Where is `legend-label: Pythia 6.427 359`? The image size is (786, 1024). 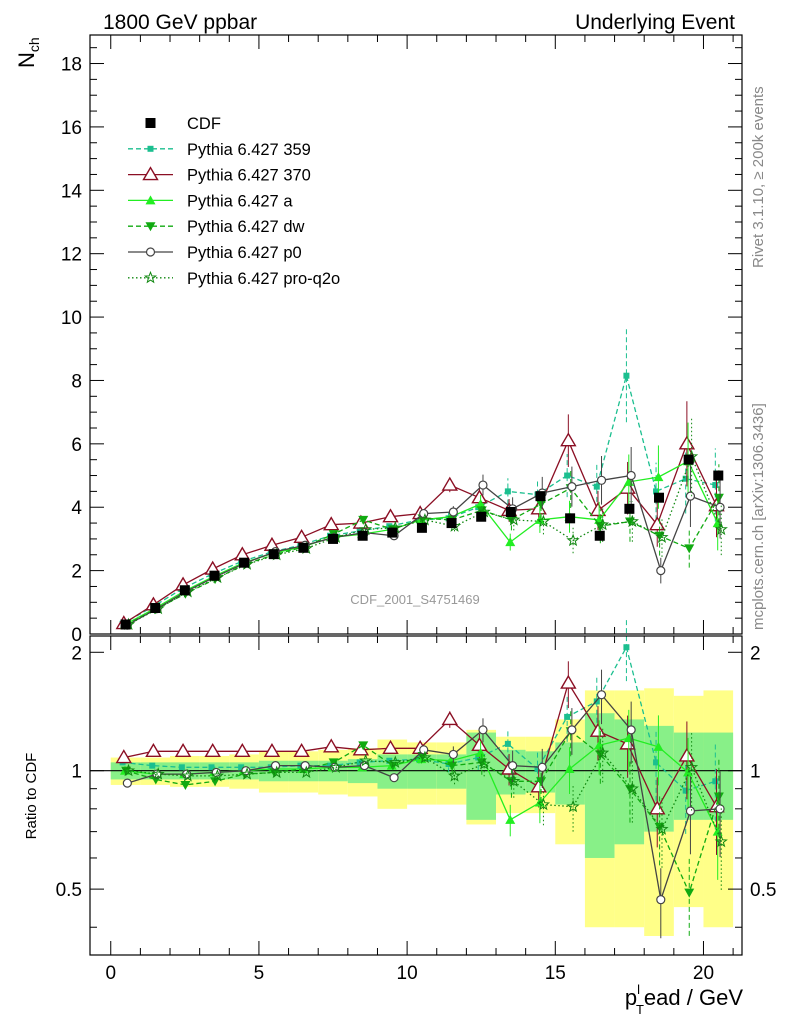 legend-label: Pythia 6.427 359 is located at coordinates (249, 150).